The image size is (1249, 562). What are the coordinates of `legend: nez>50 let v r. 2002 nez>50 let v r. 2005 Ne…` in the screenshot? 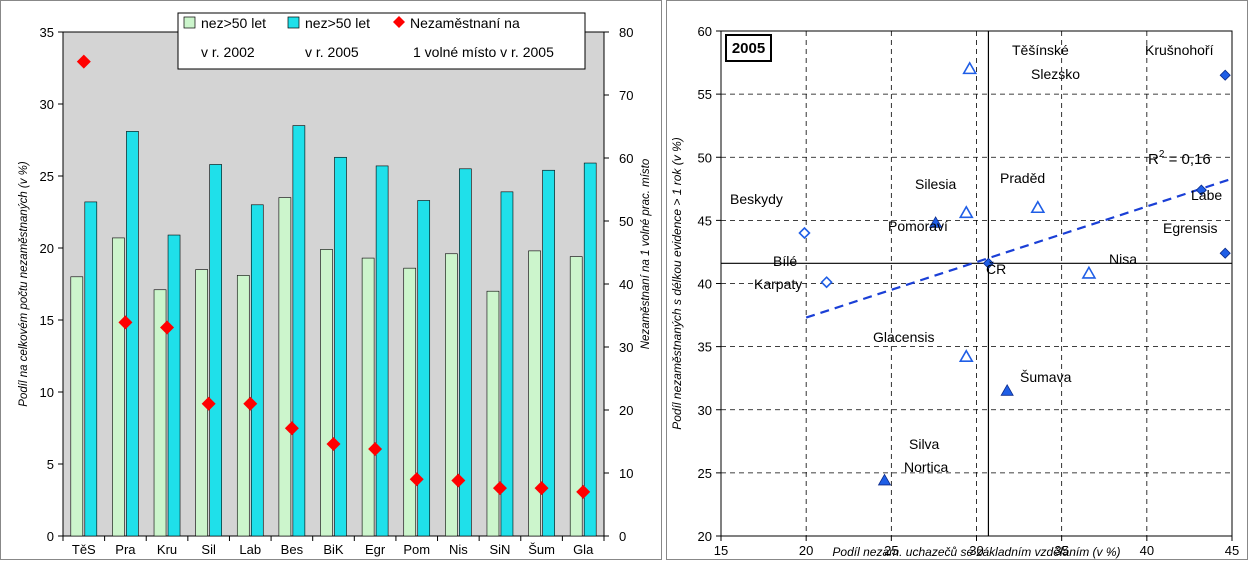 It's located at (381, 41).